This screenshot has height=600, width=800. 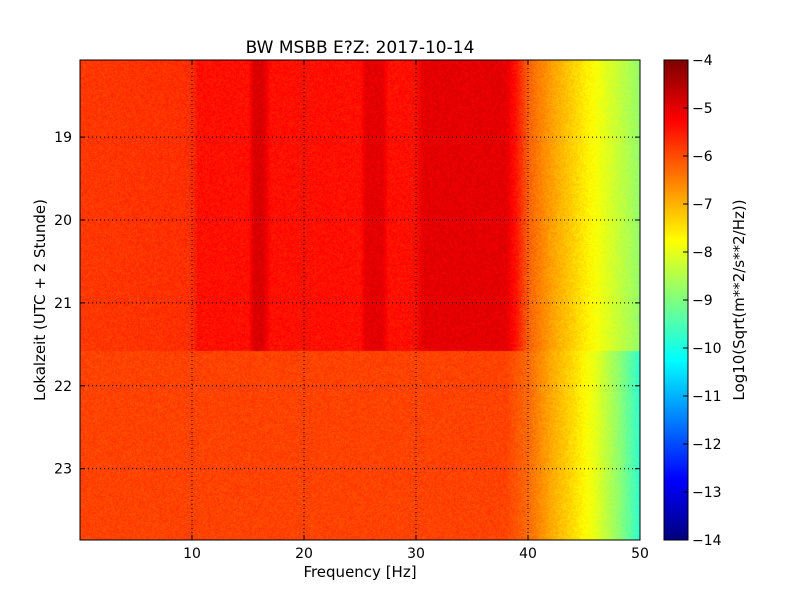 What do you see at coordinates (702, 61) in the screenshot?
I see `colorbar-tick-label: −4` at bounding box center [702, 61].